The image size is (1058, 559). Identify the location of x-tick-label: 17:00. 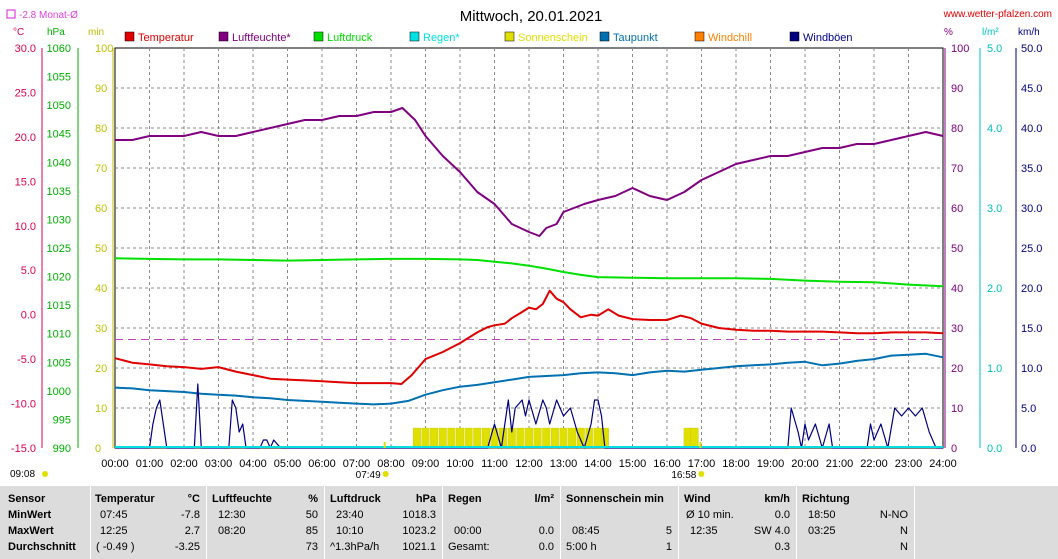
(702, 464).